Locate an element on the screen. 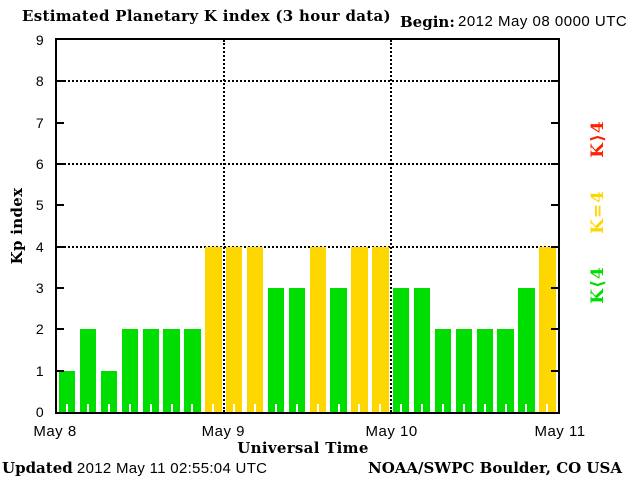 This screenshot has height=480, width=640. y-tick-label: 8 is located at coordinates (39, 81).